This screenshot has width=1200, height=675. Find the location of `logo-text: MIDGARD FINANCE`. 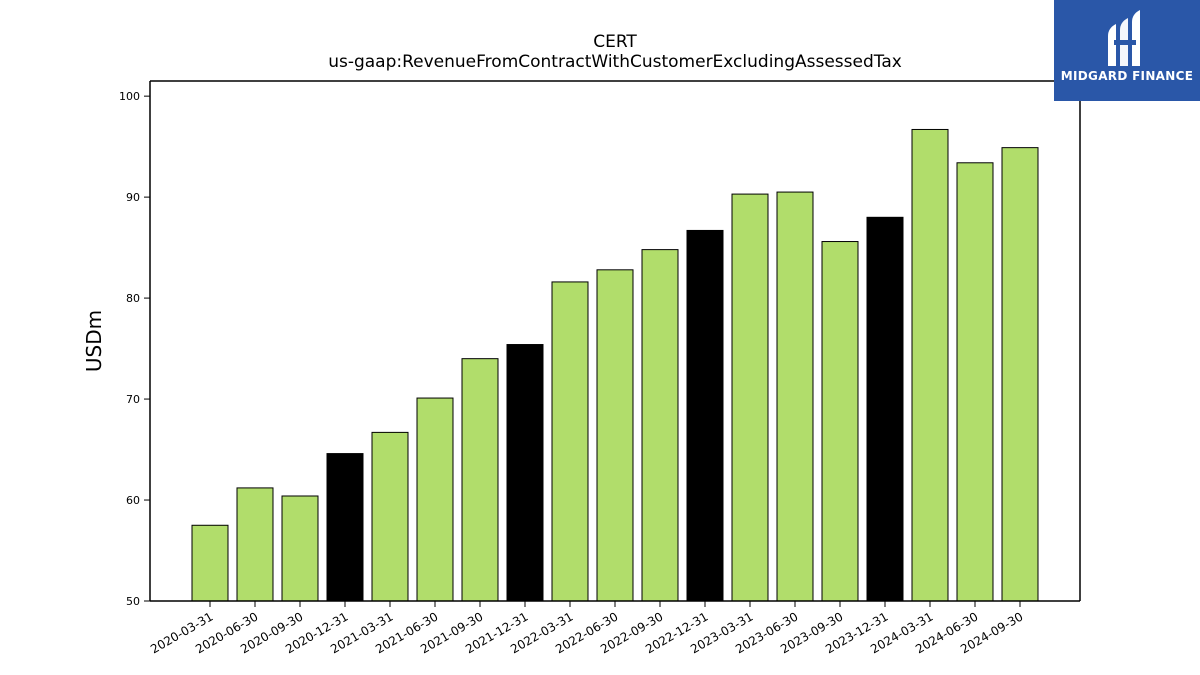

logo-text: MIDGARD FINANCE is located at coordinates (1127, 76).